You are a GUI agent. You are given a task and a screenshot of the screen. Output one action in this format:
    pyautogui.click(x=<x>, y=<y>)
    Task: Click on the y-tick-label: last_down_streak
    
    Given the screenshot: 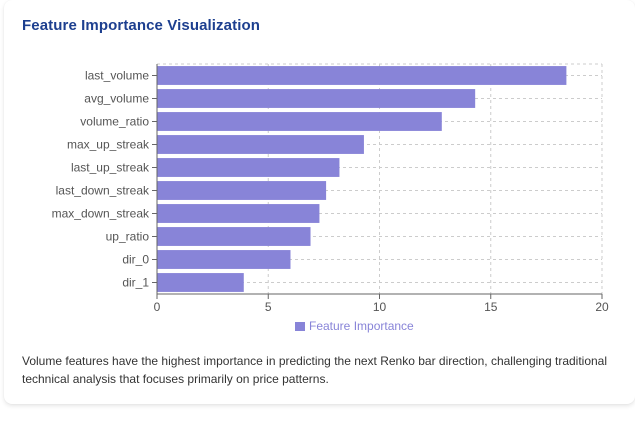 What is the action you would take?
    pyautogui.click(x=103, y=191)
    